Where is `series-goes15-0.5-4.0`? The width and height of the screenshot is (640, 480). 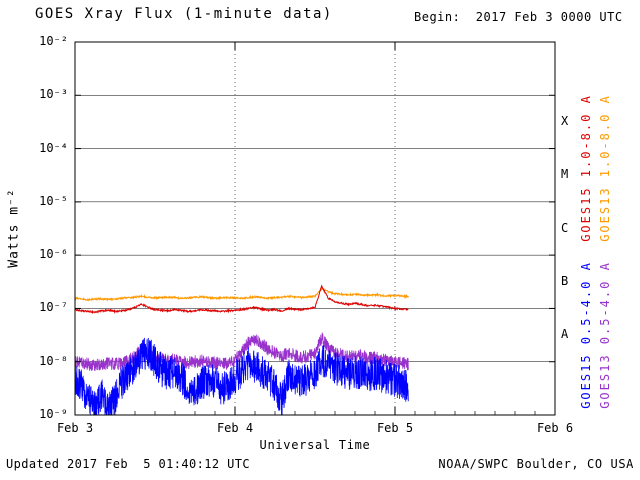
series-goes15-0.5-4.0 is located at coordinates (241, 376).